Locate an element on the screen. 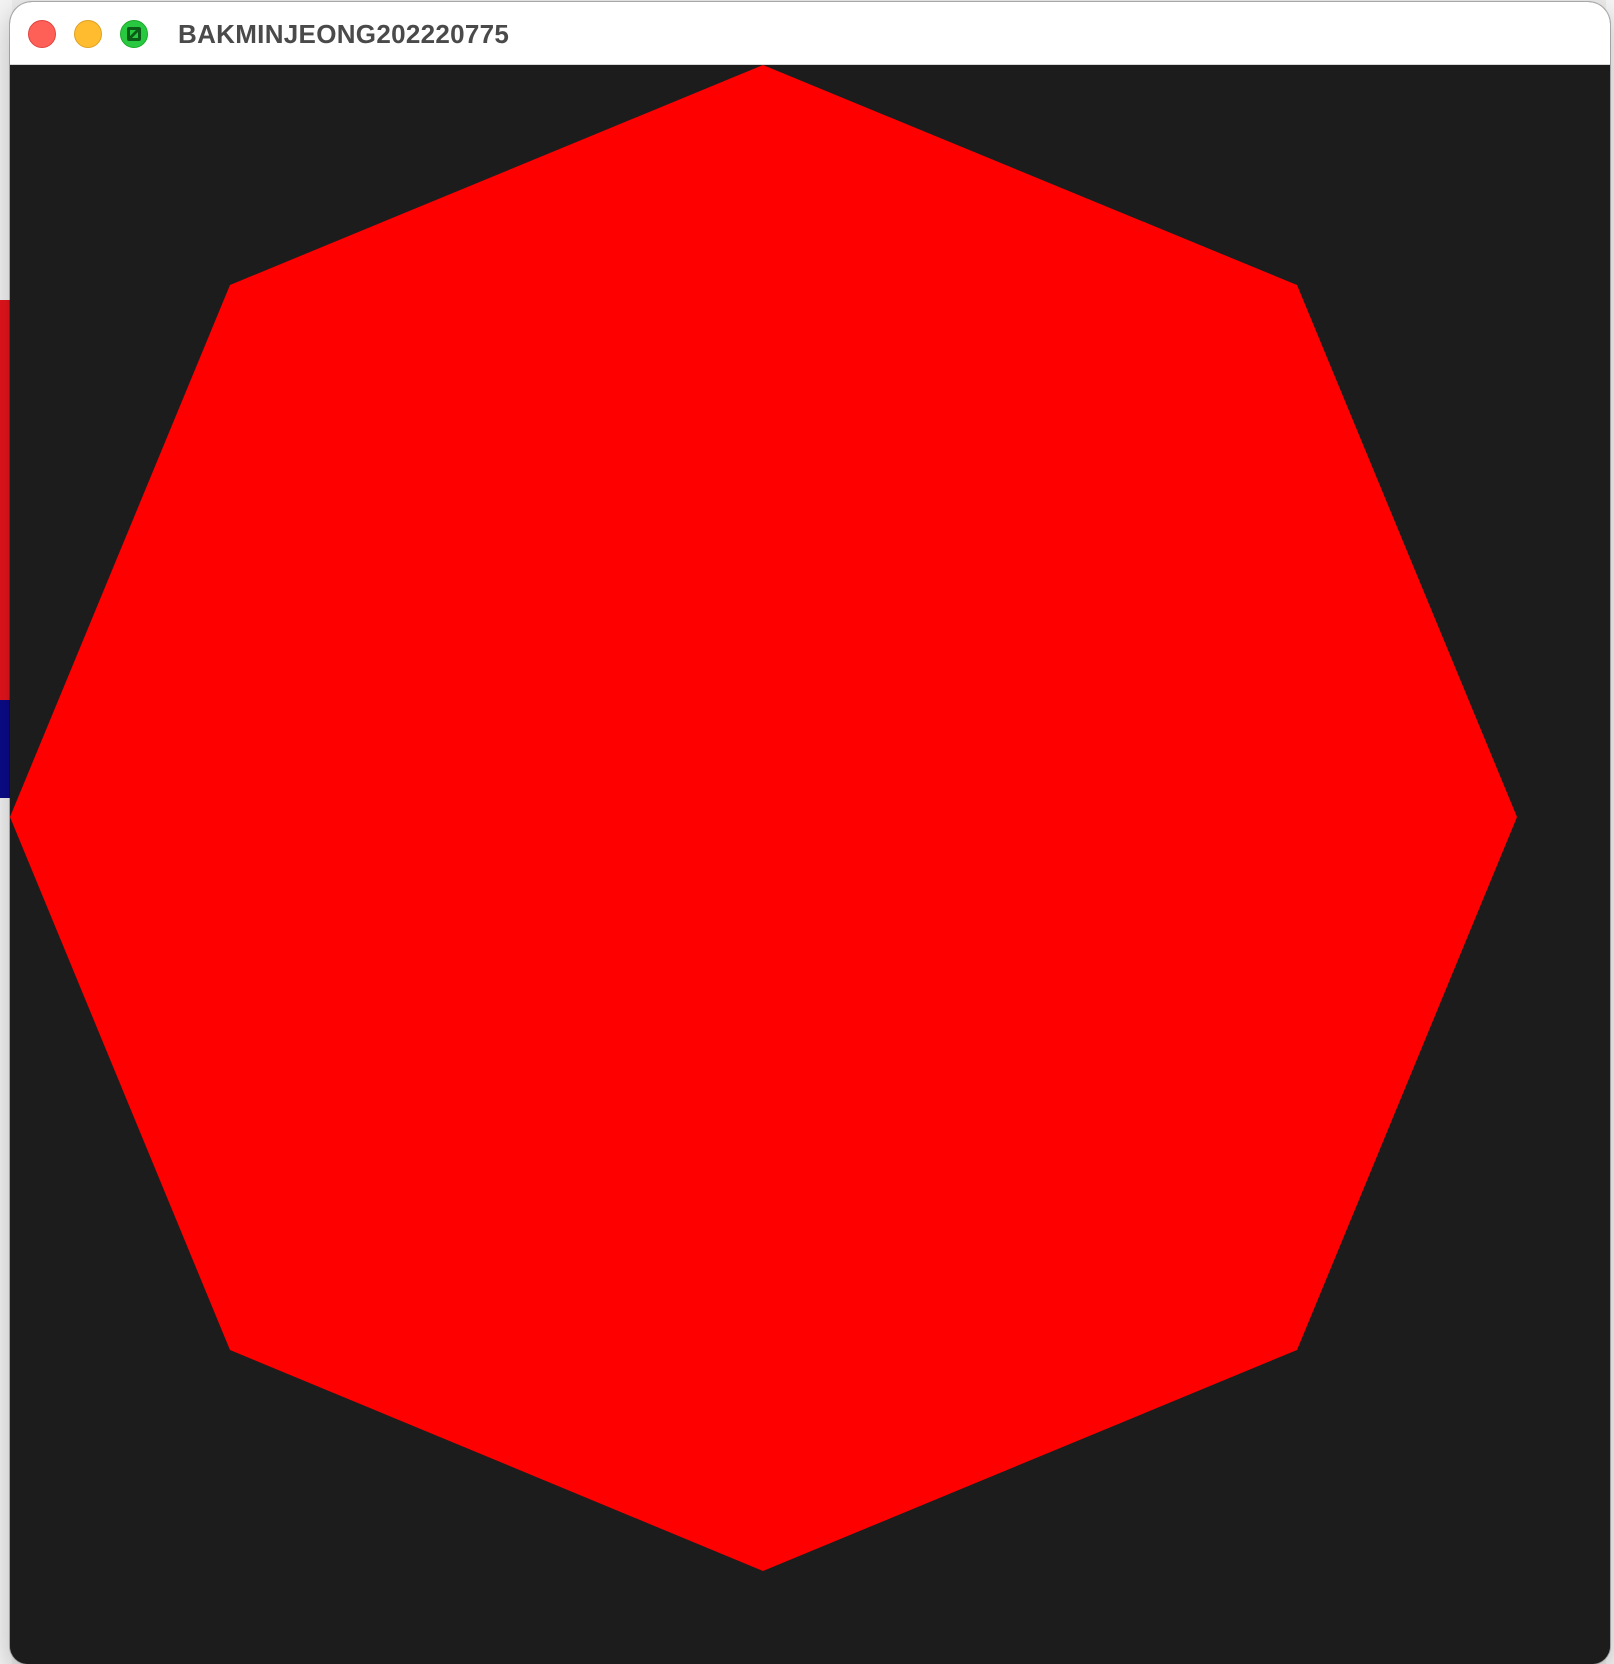 This screenshot has height=1664, width=1614. fullscreen-arrows-icon is located at coordinates (134, 34).